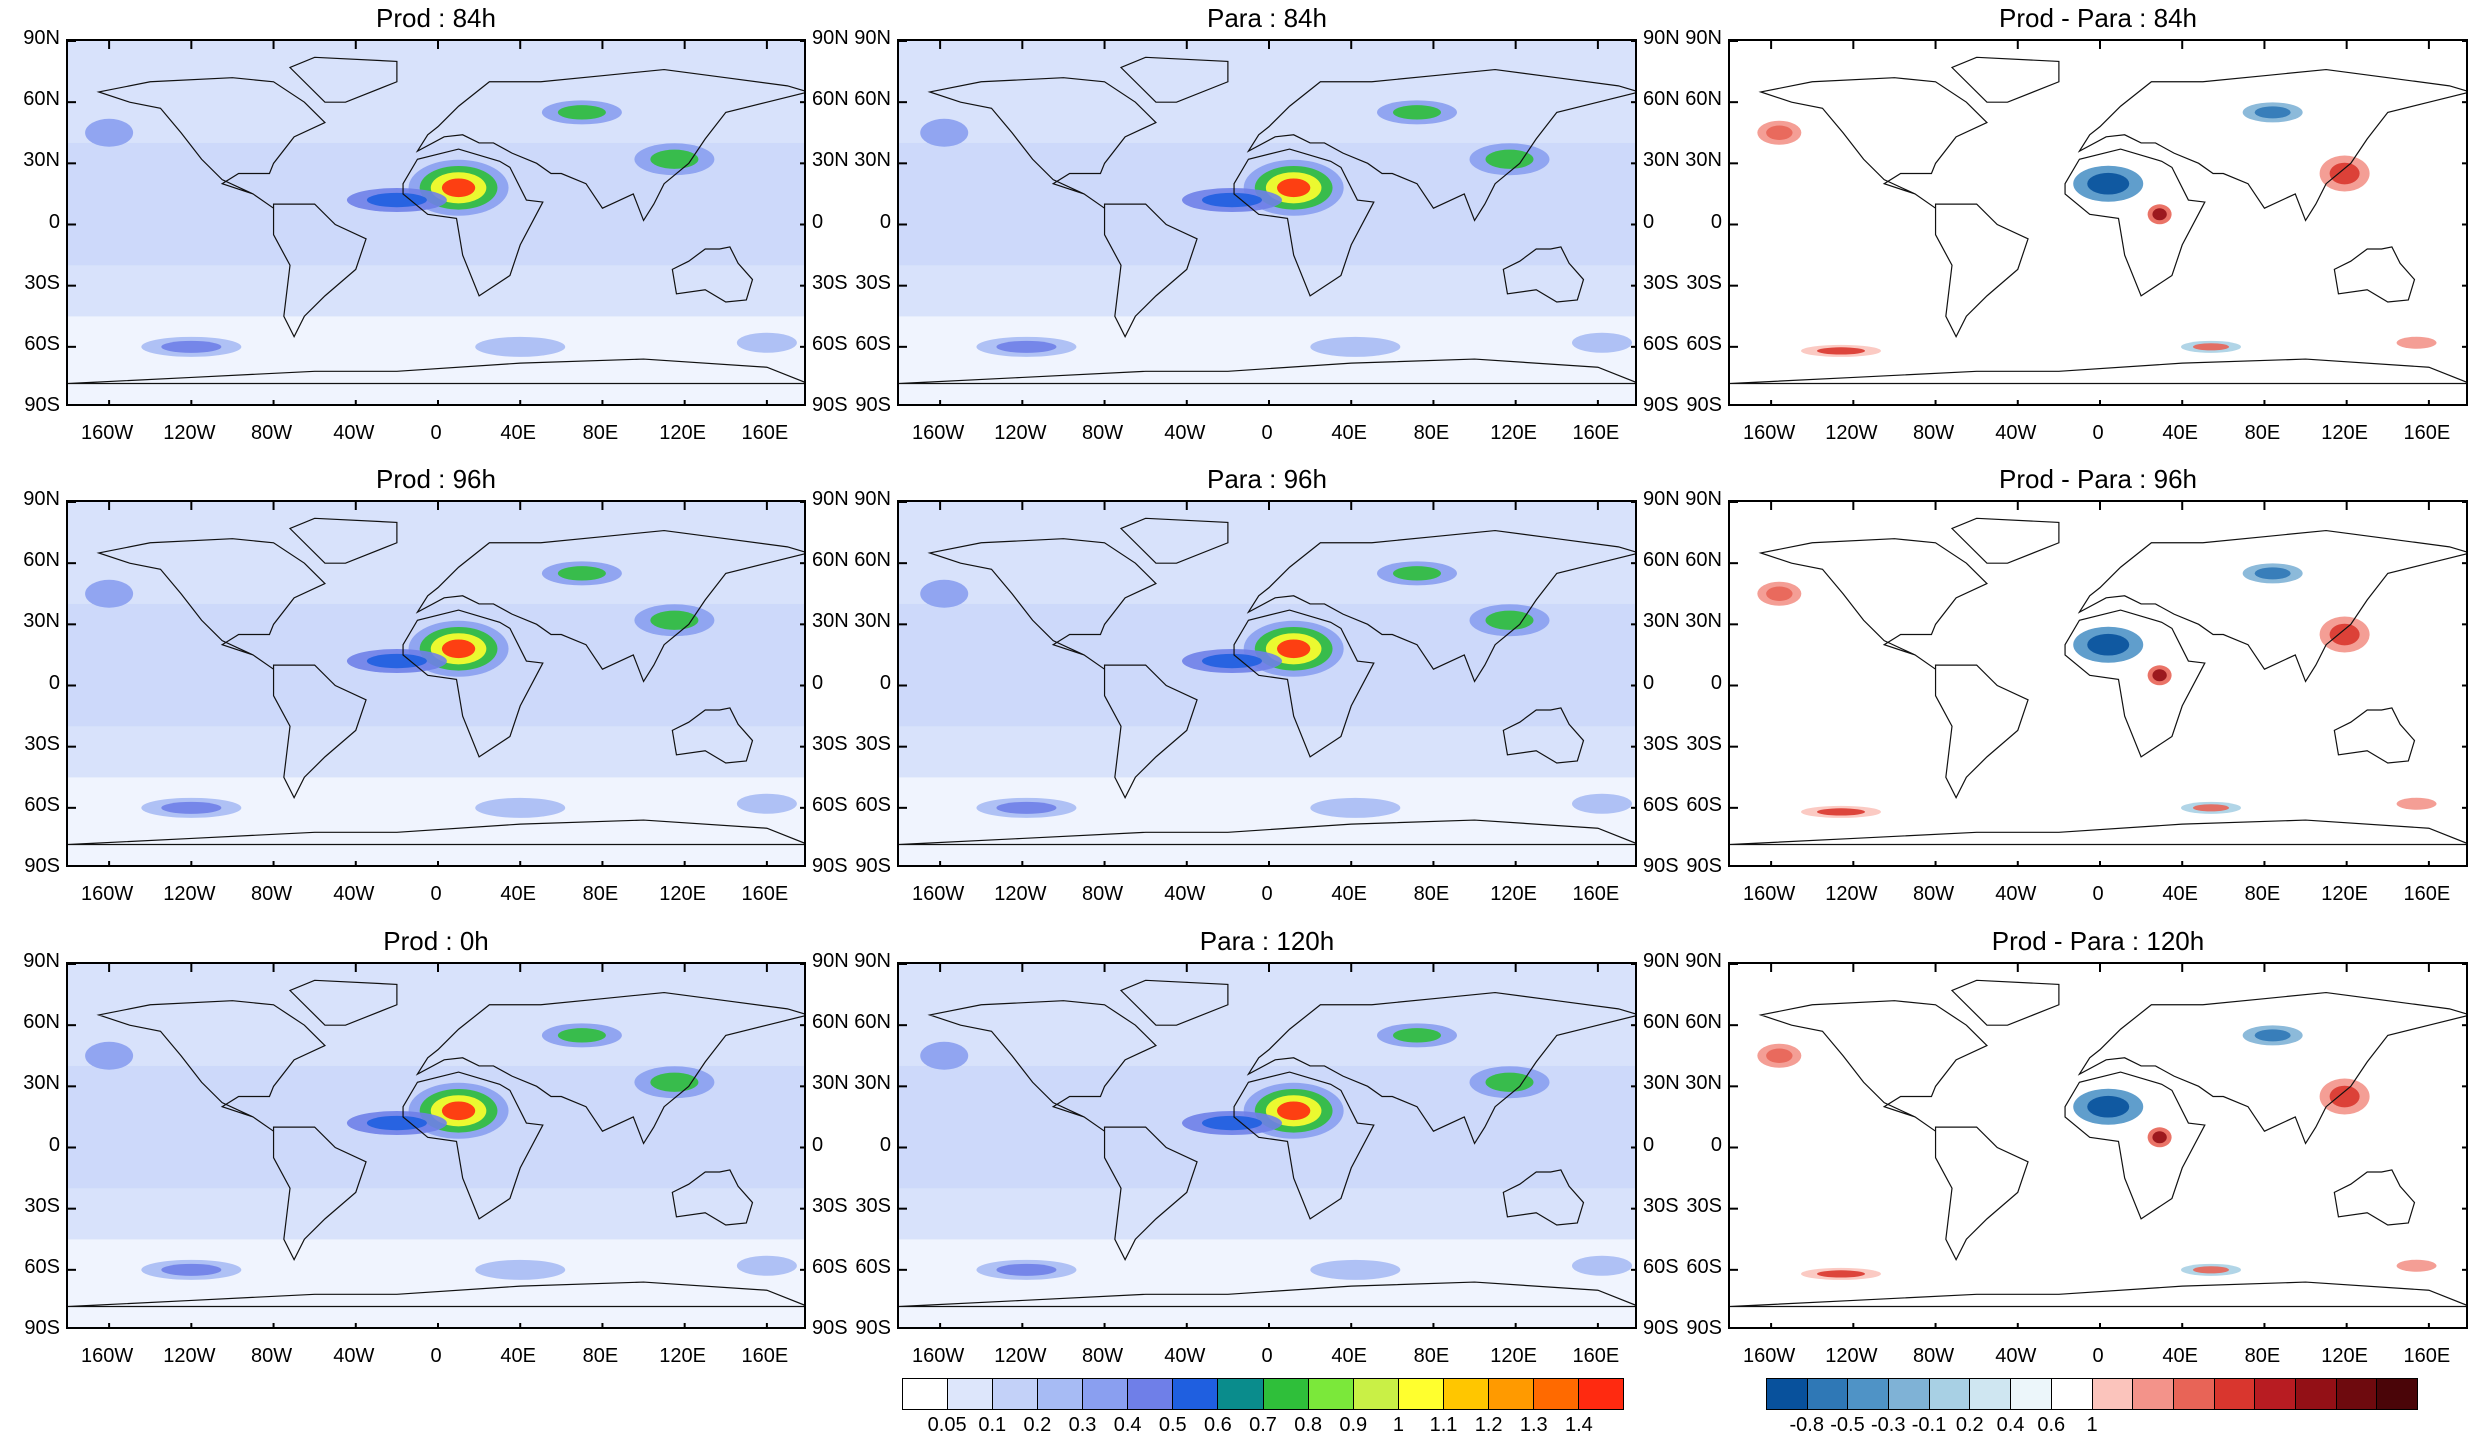 The width and height of the screenshot is (2473, 1438). What do you see at coordinates (1703, 560) in the screenshot?
I see `lat-label: 60N` at bounding box center [1703, 560].